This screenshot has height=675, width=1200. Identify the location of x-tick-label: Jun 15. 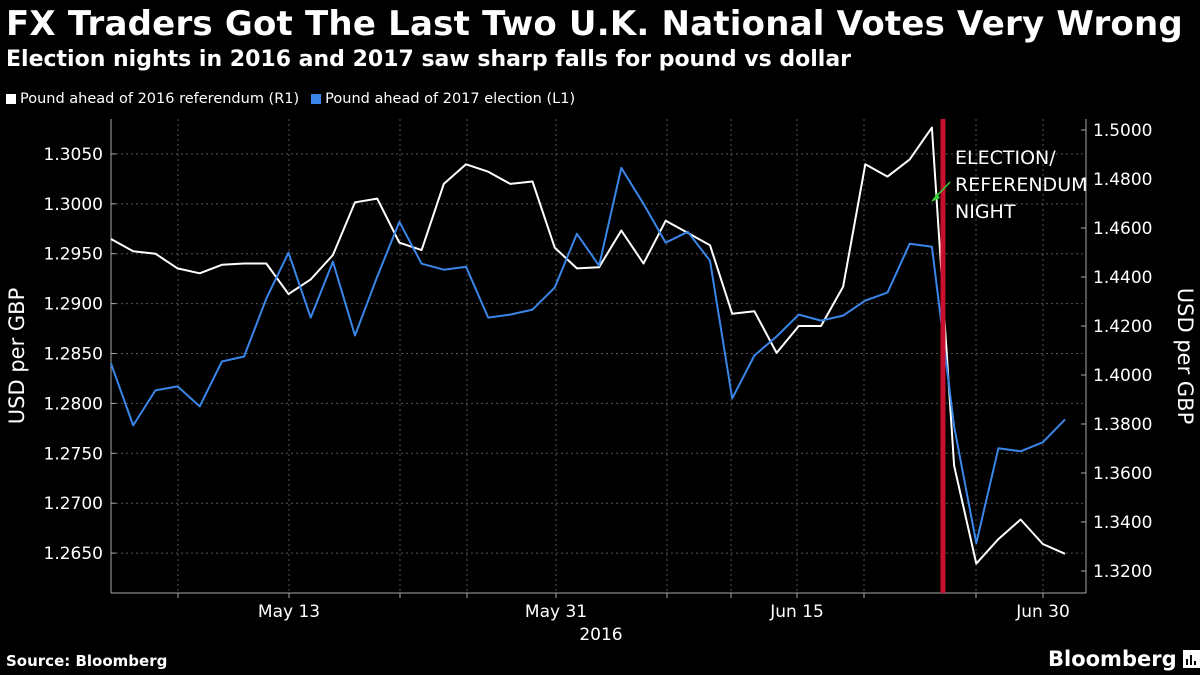
(796, 612).